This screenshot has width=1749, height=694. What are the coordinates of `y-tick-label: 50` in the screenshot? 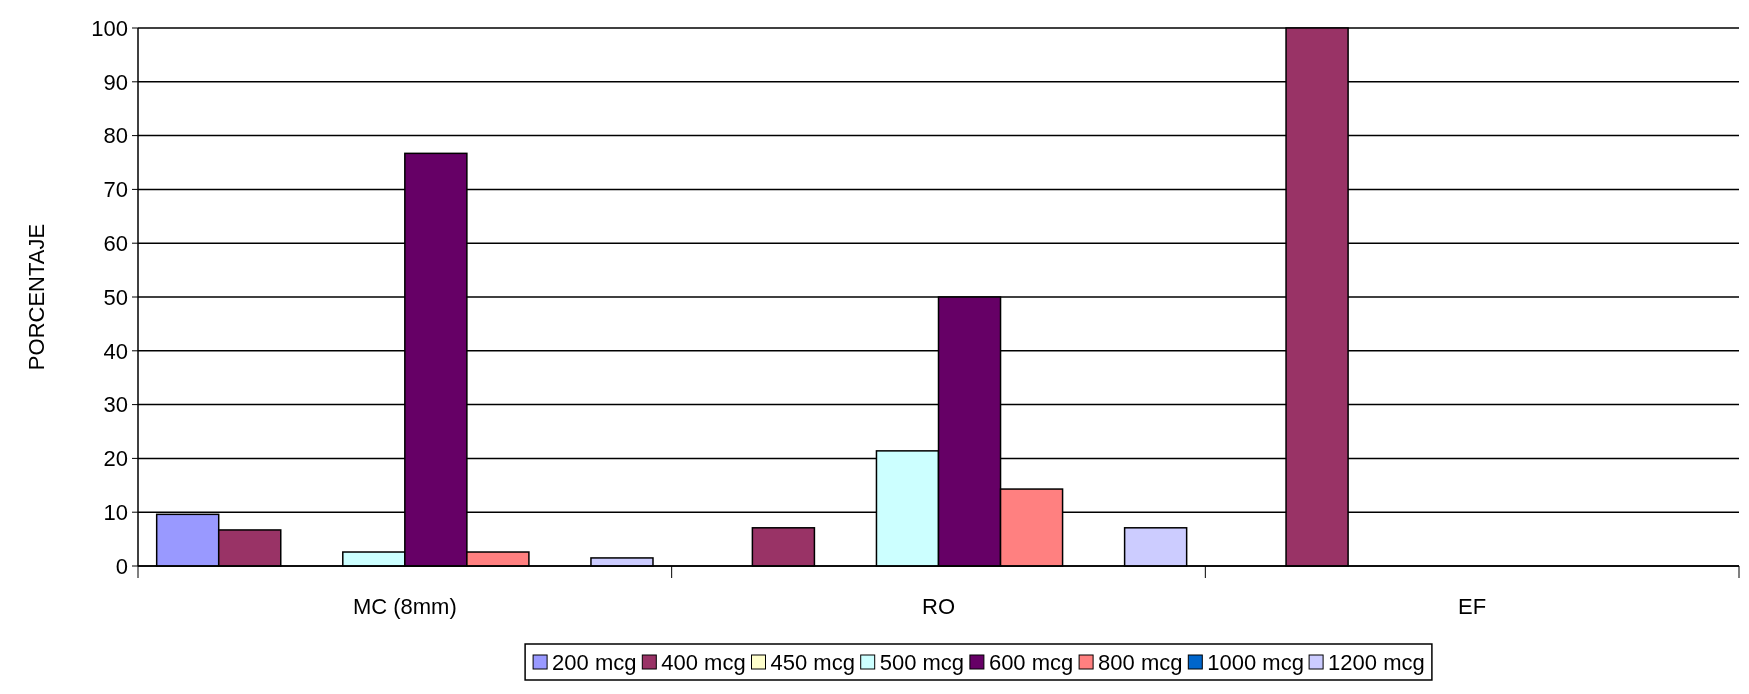 It's located at (115, 297).